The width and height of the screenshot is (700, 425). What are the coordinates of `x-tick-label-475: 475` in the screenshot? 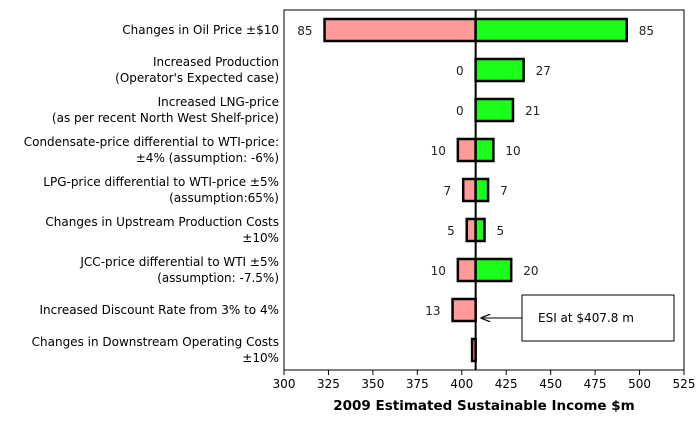 It's located at (595, 384).